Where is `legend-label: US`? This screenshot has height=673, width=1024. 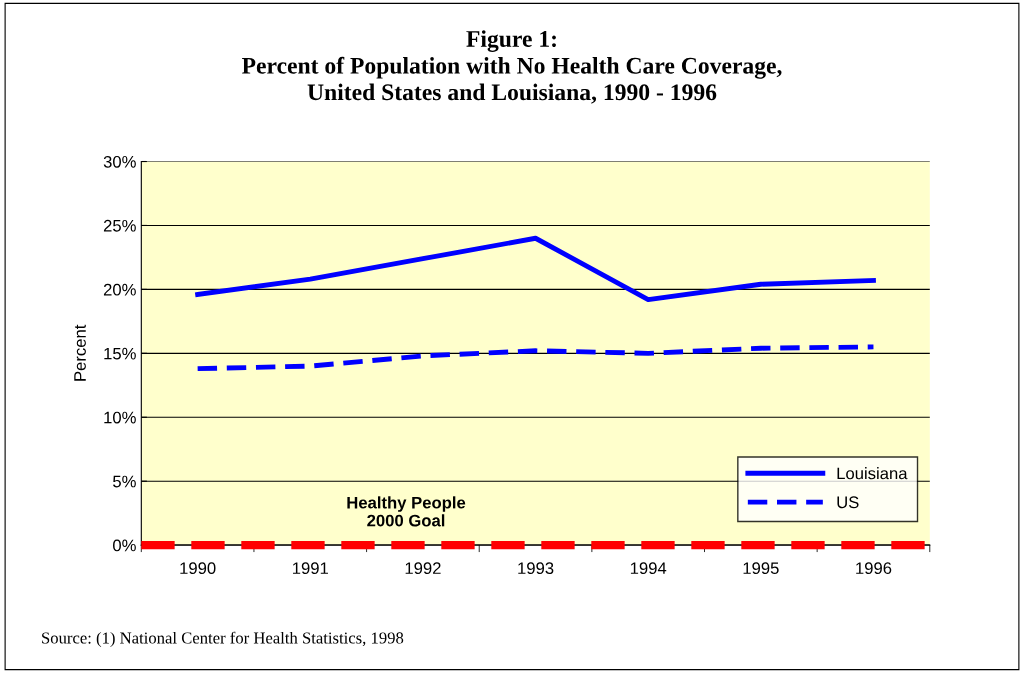
legend-label: US is located at coordinates (848, 502).